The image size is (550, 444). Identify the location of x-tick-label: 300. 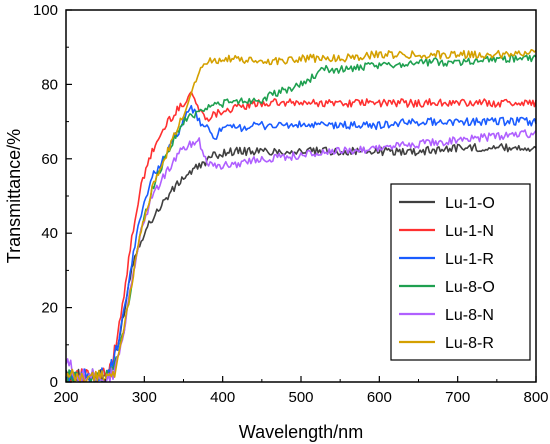
(144, 397).